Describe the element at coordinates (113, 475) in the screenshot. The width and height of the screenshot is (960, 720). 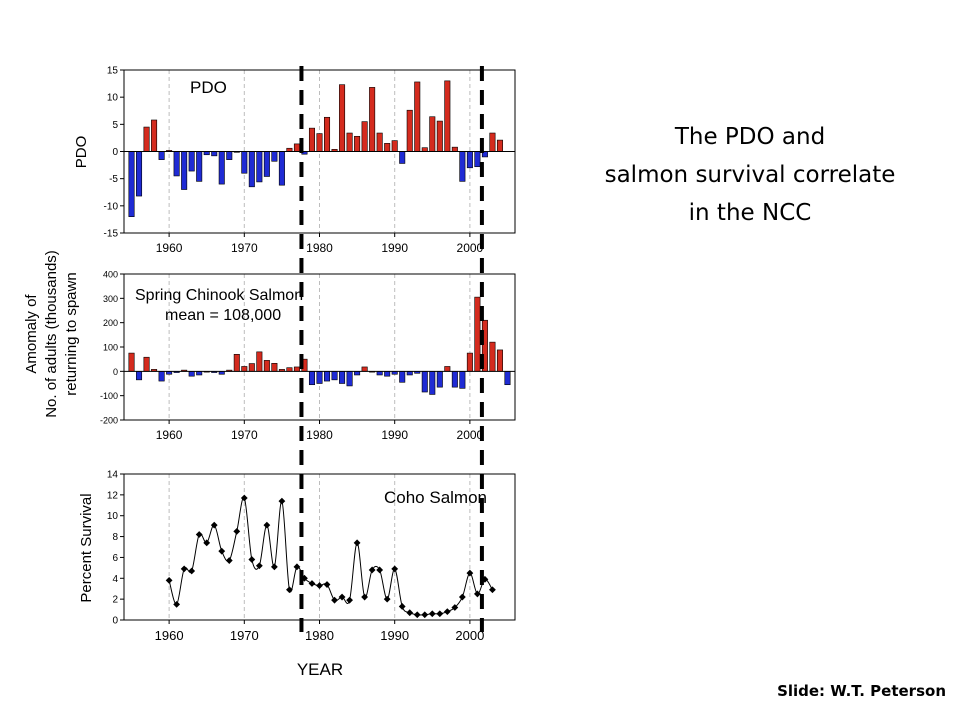
I see `y-tick-label: 14` at that location.